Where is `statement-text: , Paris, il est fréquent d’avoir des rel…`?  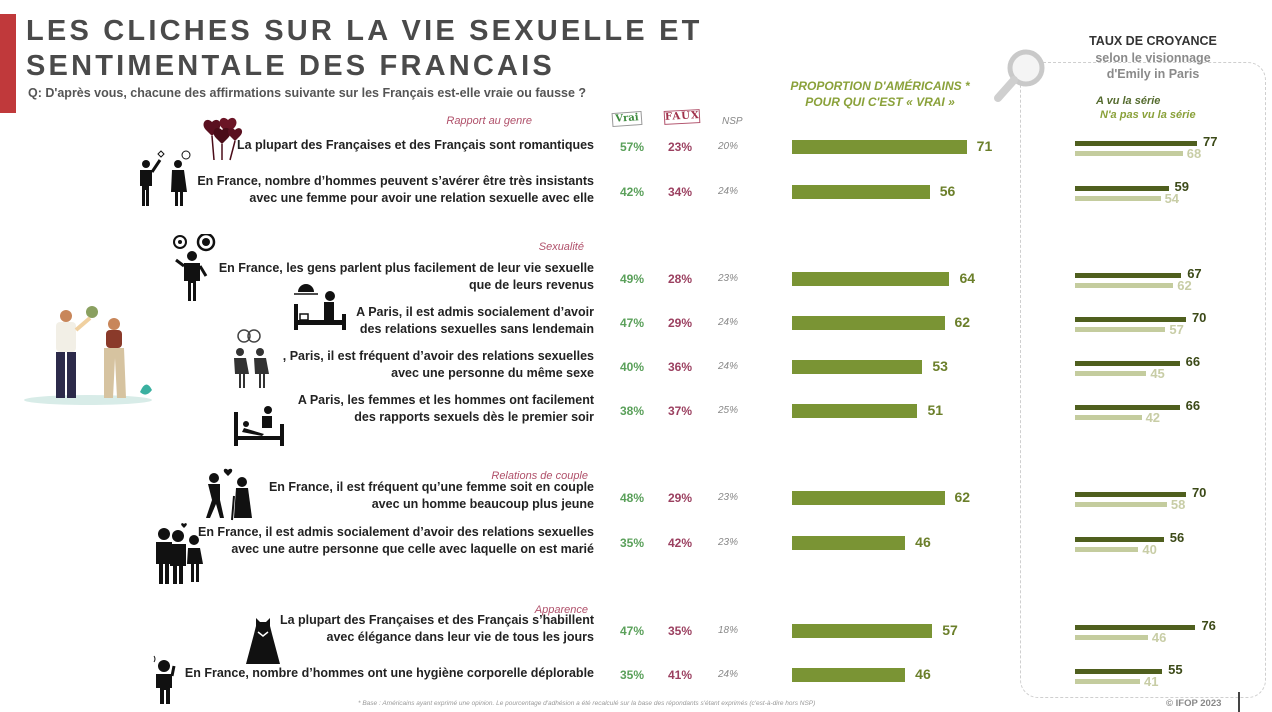 statement-text: , Paris, il est fréquent d’avoir des rel… is located at coordinates (438, 365).